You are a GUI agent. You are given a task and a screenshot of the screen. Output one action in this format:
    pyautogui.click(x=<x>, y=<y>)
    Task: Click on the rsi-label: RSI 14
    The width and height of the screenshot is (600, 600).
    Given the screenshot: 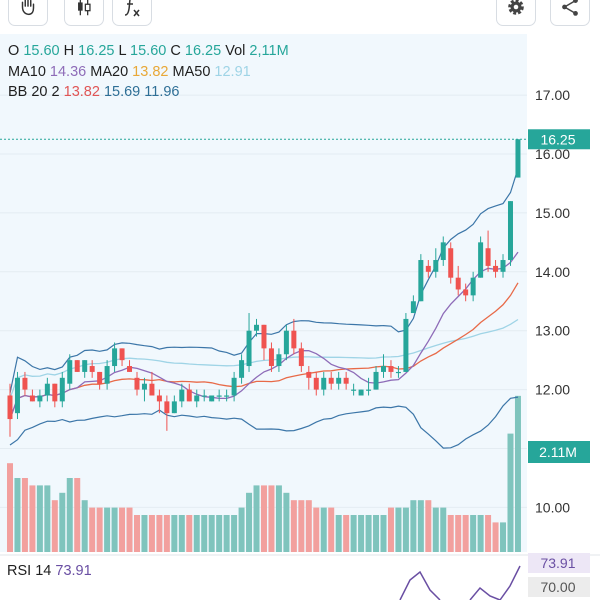 What is the action you would take?
    pyautogui.click(x=29, y=571)
    